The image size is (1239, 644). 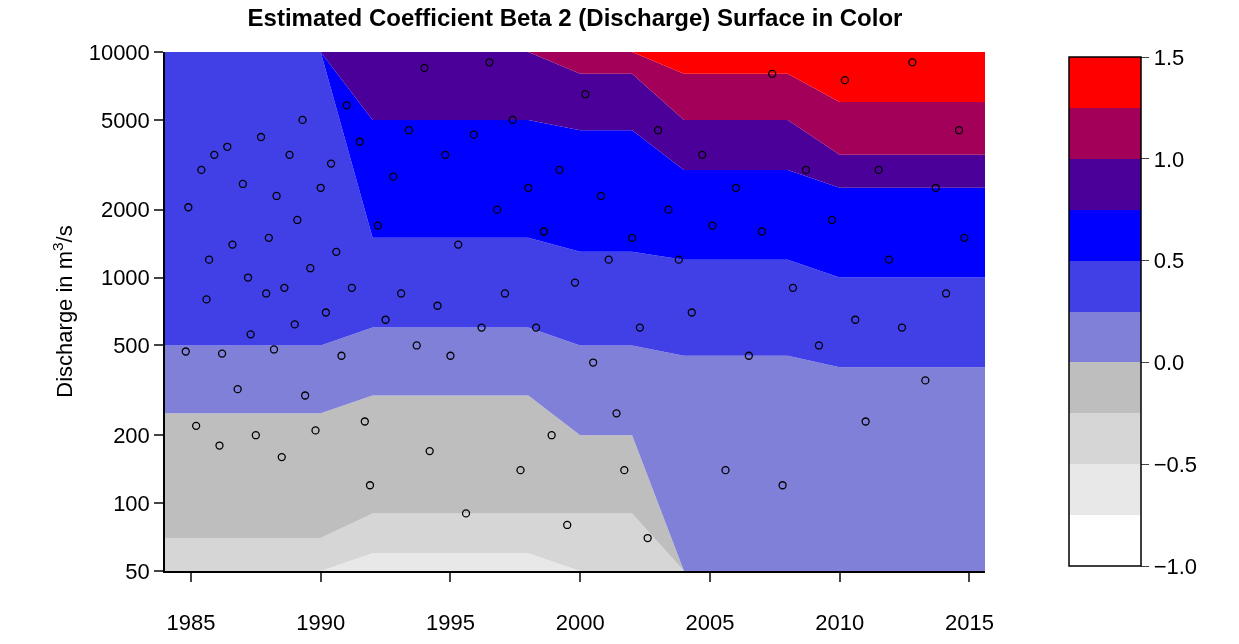 I want to click on chart-title: Estimated Coefficient Beta 2 (Discharge) Surface in Color, so click(x=575, y=18).